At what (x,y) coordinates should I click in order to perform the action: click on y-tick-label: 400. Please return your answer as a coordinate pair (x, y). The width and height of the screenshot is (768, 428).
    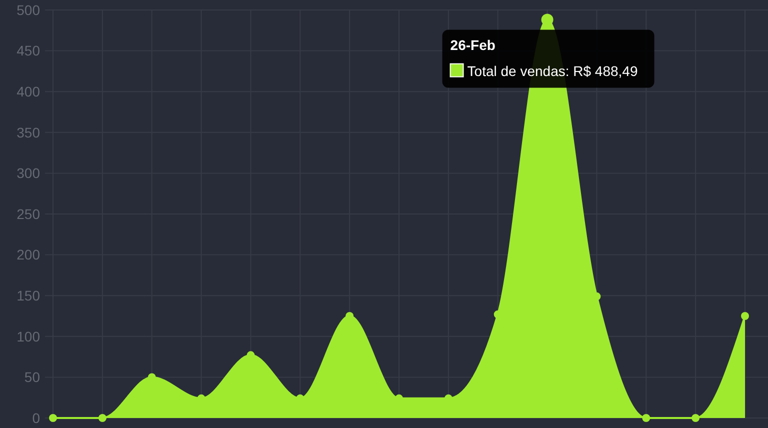
    Looking at the image, I should click on (28, 92).